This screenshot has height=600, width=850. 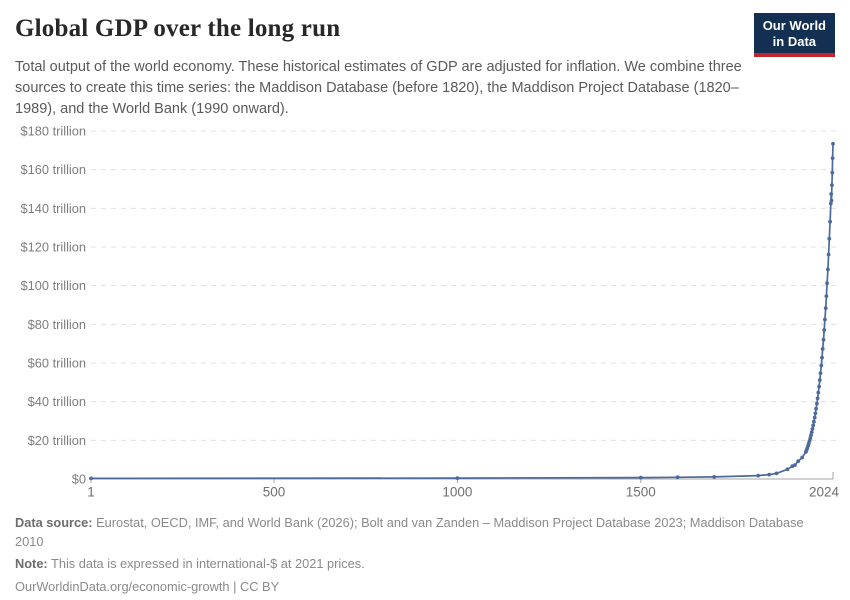 I want to click on y-axis-label: $40 trillion, so click(x=57, y=402).